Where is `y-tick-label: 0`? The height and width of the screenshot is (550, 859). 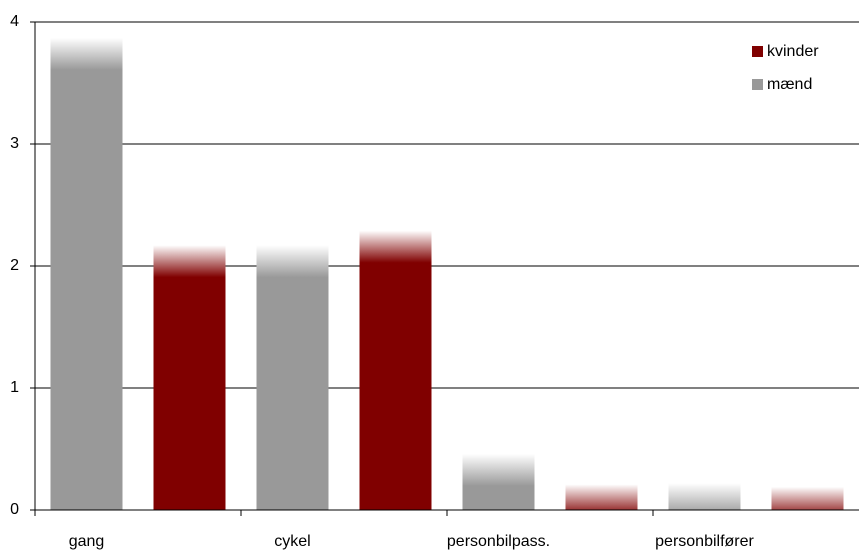 y-tick-label: 0 is located at coordinates (14, 509).